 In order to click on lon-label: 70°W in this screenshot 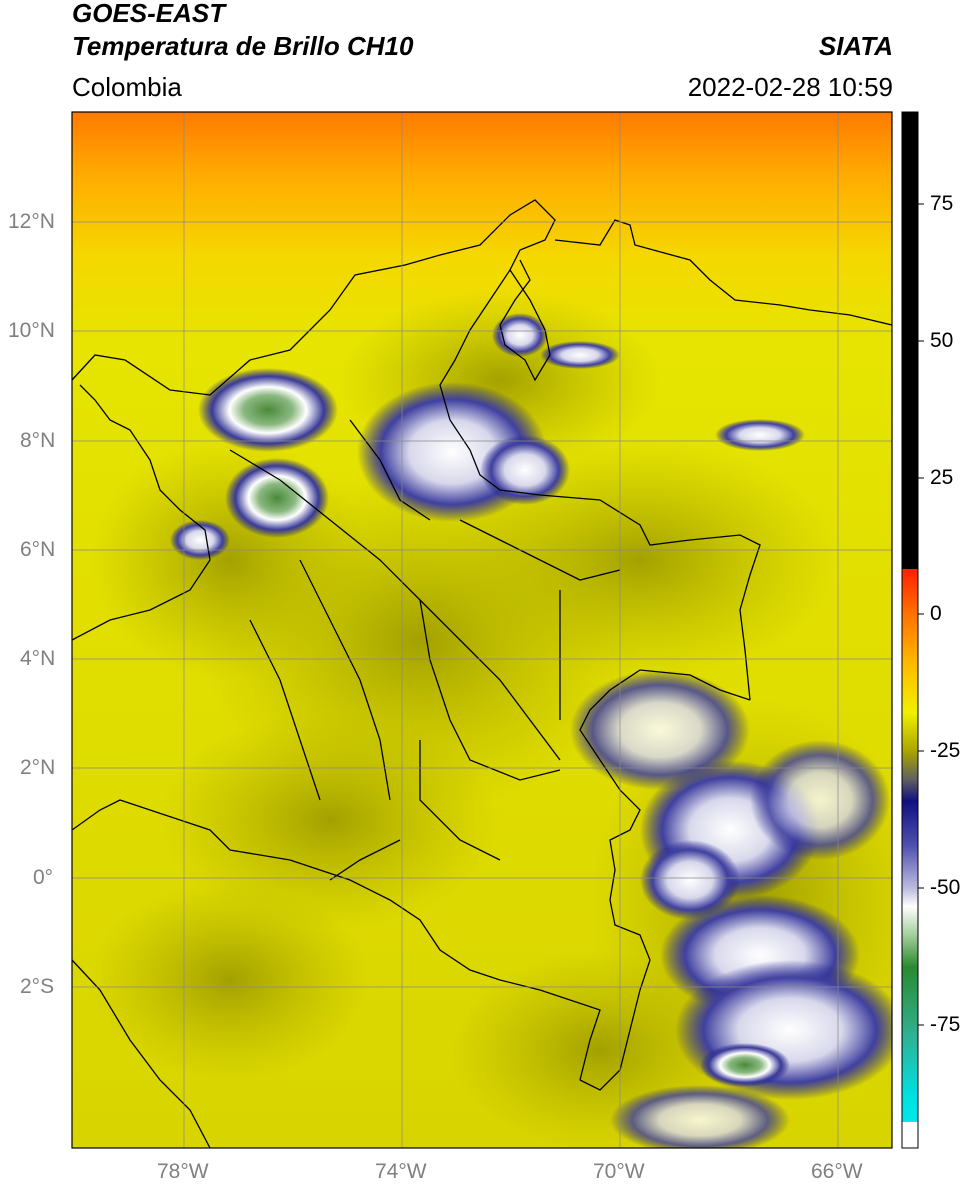, I will do `click(619, 1171)`.